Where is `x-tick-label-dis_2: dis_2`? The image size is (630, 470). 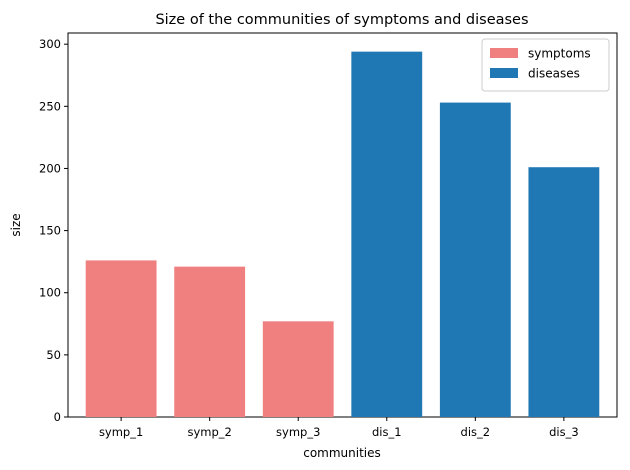 x-tick-label-dis_2: dis_2 is located at coordinates (476, 432).